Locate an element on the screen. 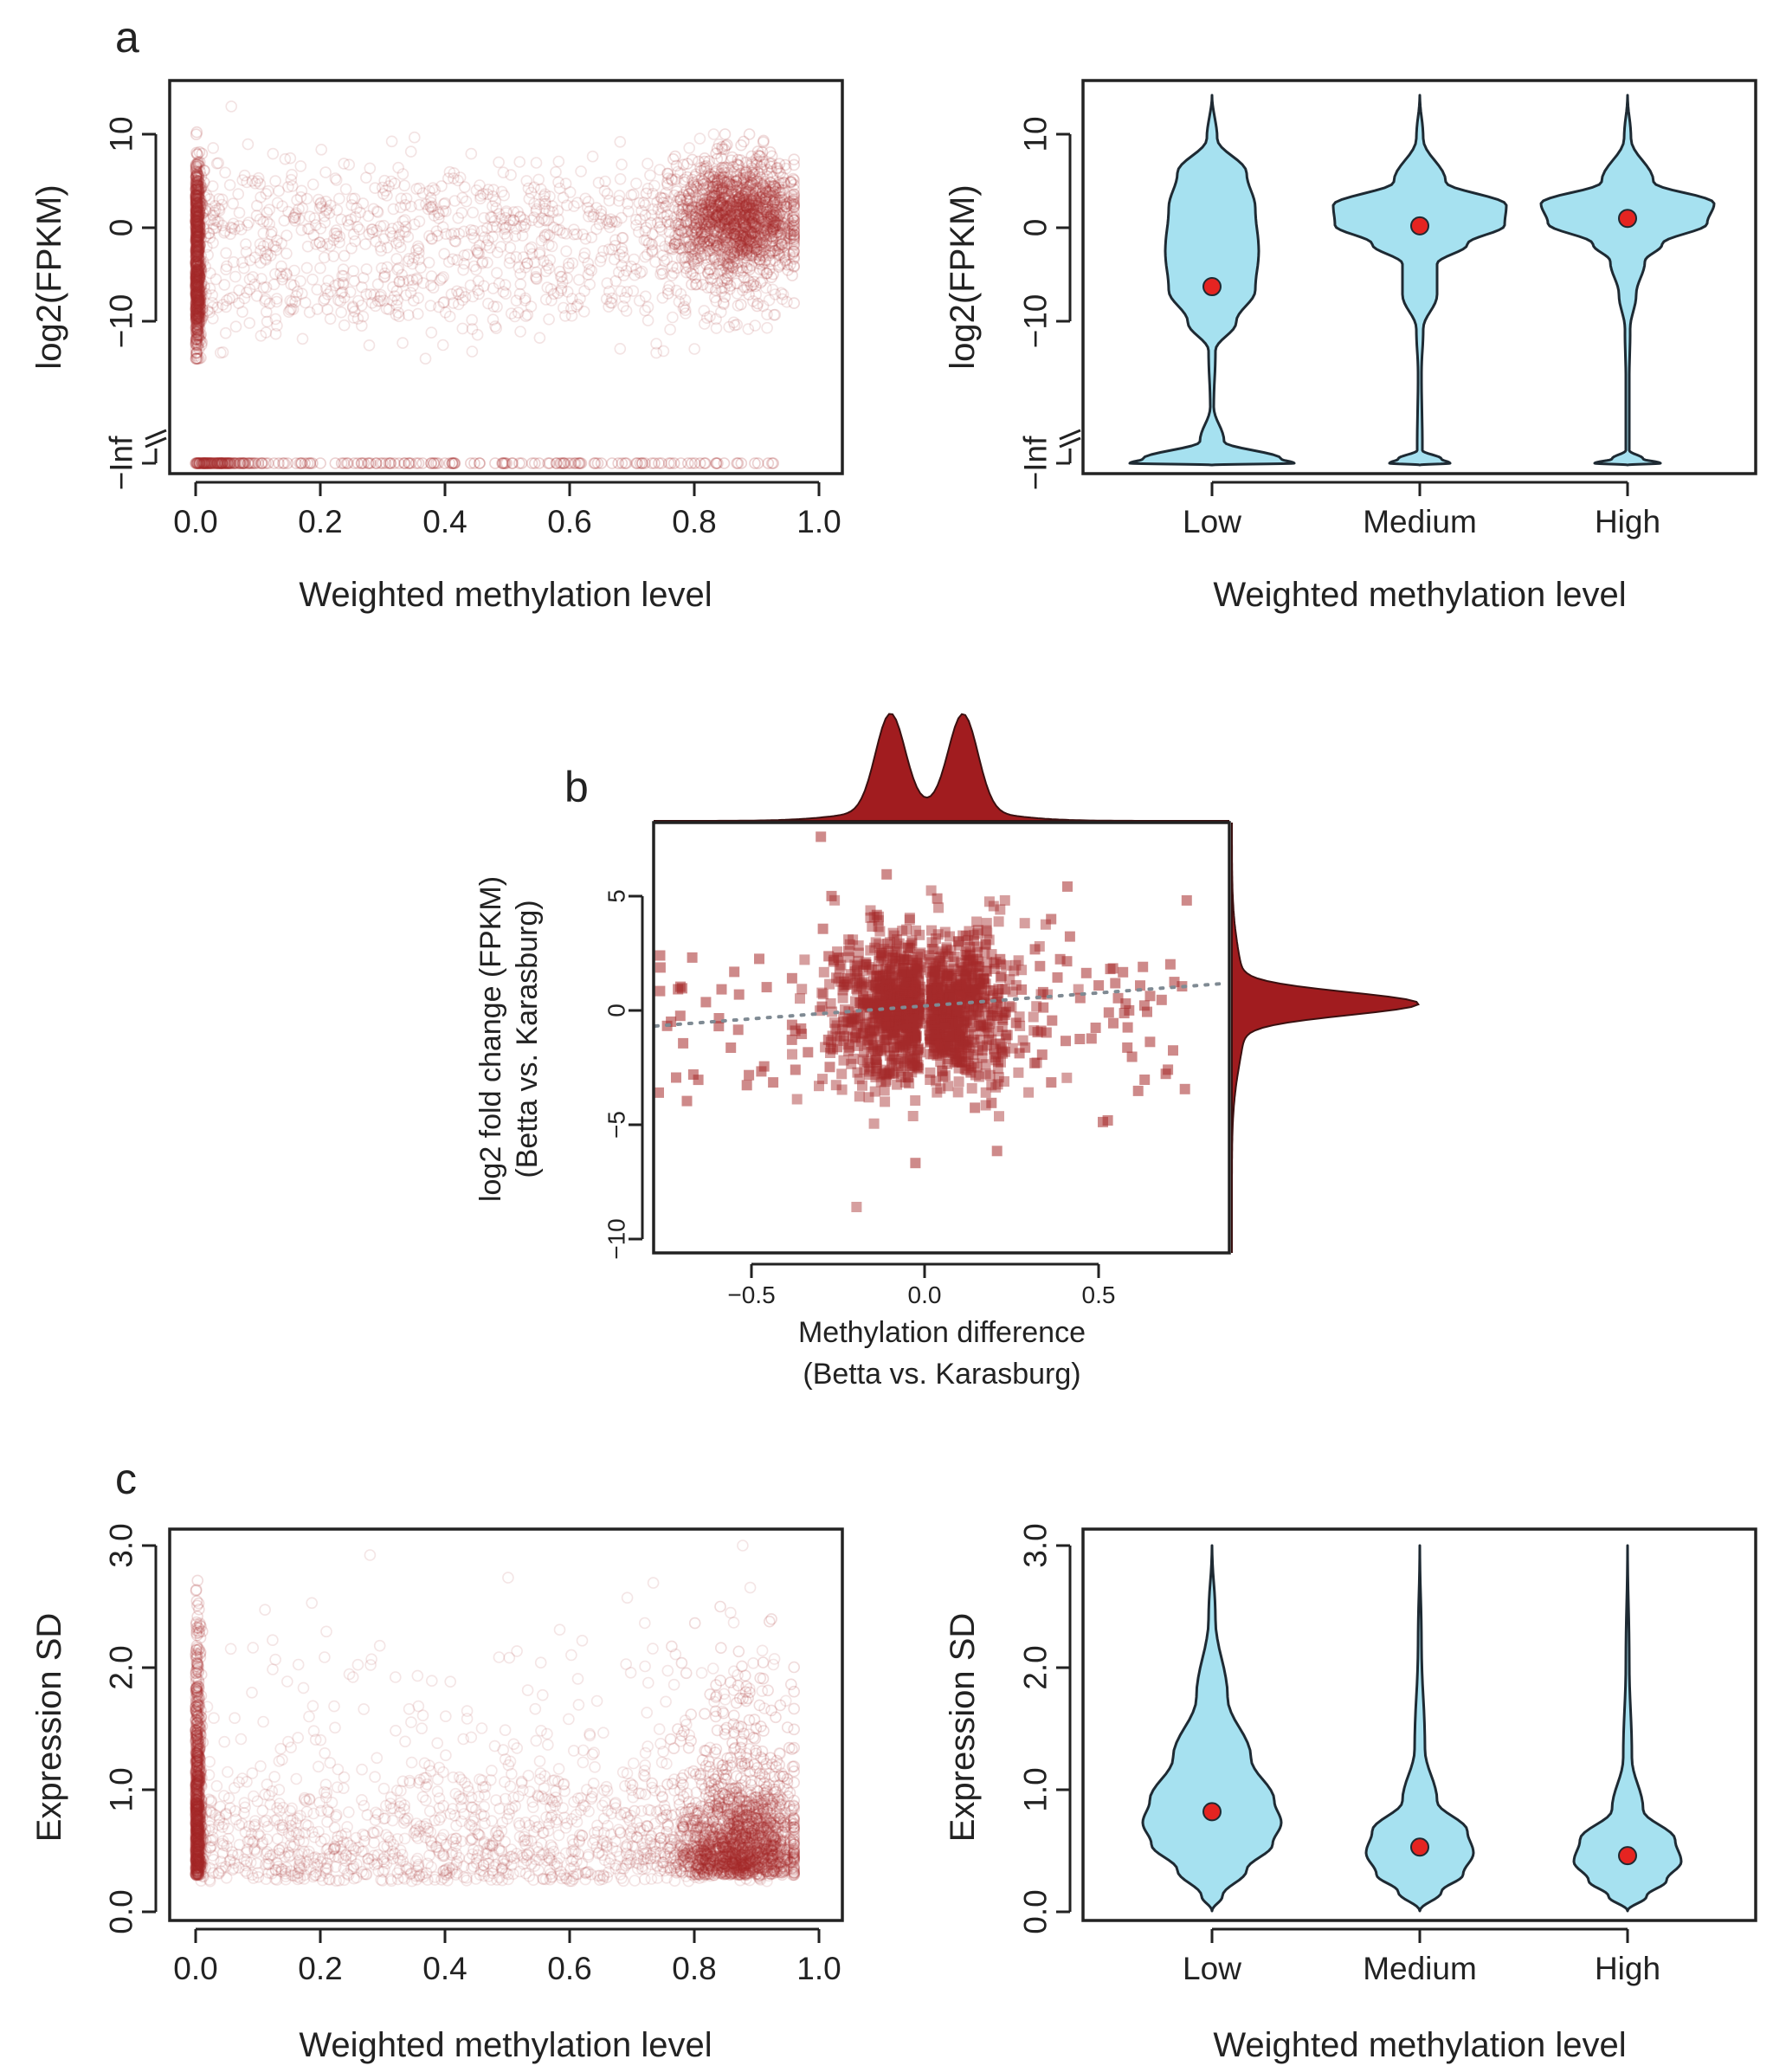 The image size is (1773, 2072). x-marginal-density is located at coordinates (942, 767).